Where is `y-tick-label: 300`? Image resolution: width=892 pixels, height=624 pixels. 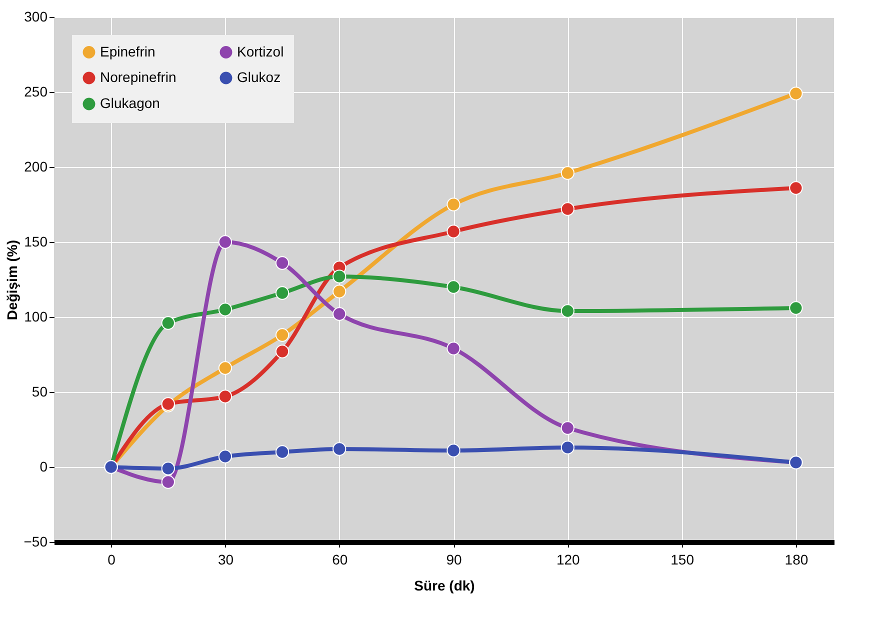
y-tick-label: 300 is located at coordinates (36, 16).